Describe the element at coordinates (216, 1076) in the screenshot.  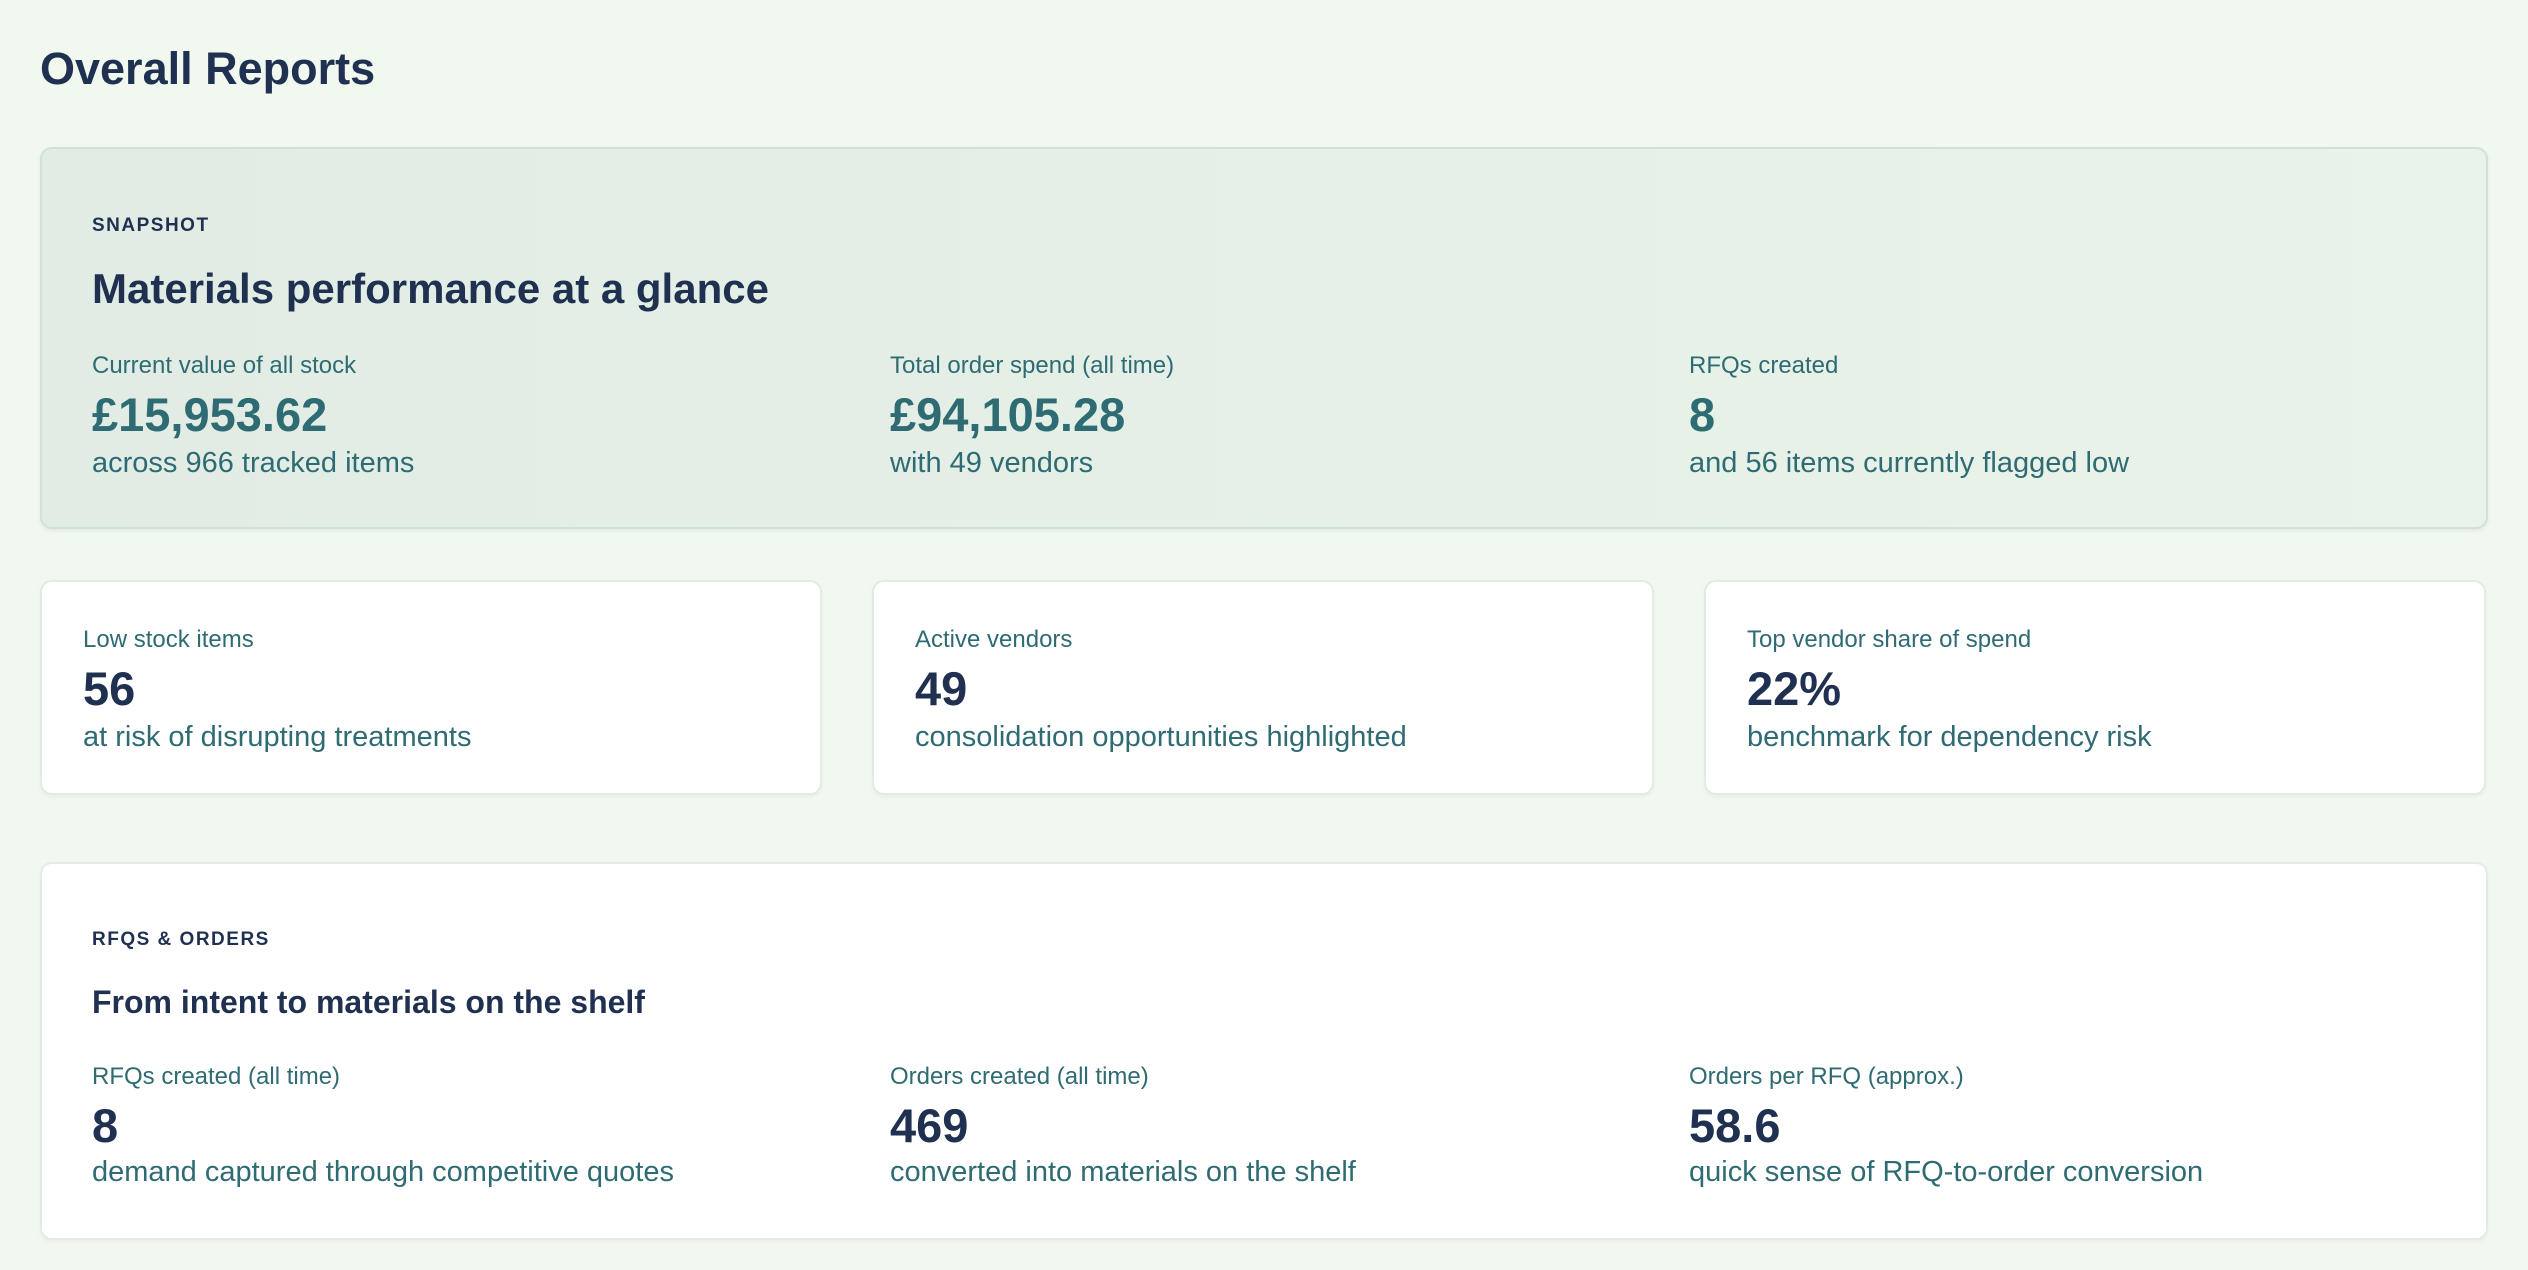
I see `metric-label: RFQs created (all time)` at that location.